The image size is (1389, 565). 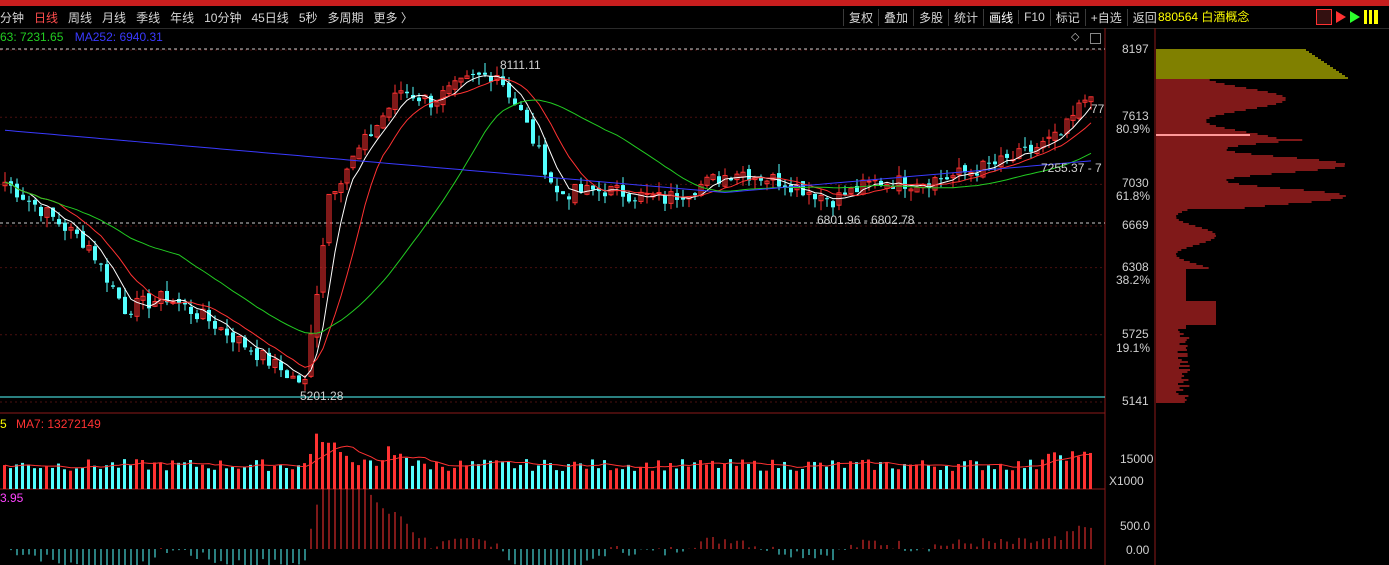 What do you see at coordinates (1000, 17) in the screenshot?
I see `tool-button: 画线` at bounding box center [1000, 17].